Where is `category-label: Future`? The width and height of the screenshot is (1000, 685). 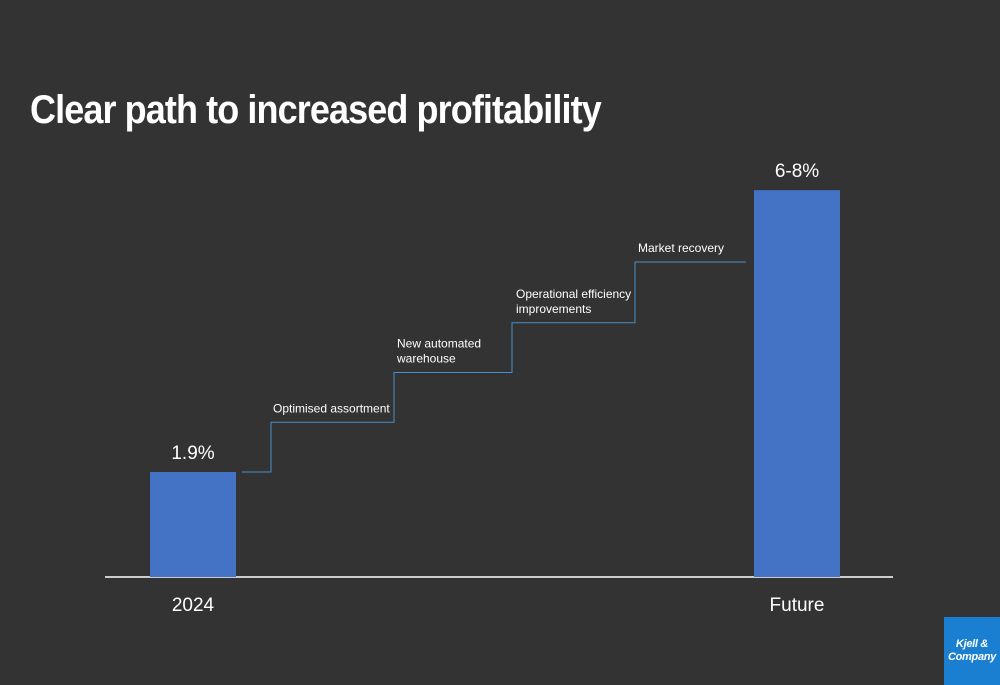 category-label: Future is located at coordinates (797, 605).